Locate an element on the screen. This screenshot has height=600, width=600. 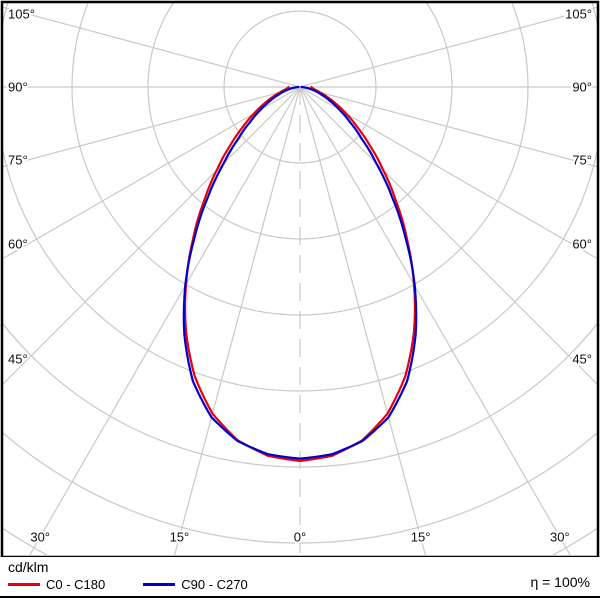
series-c90-label: C90 - C270 is located at coordinates (214, 584).